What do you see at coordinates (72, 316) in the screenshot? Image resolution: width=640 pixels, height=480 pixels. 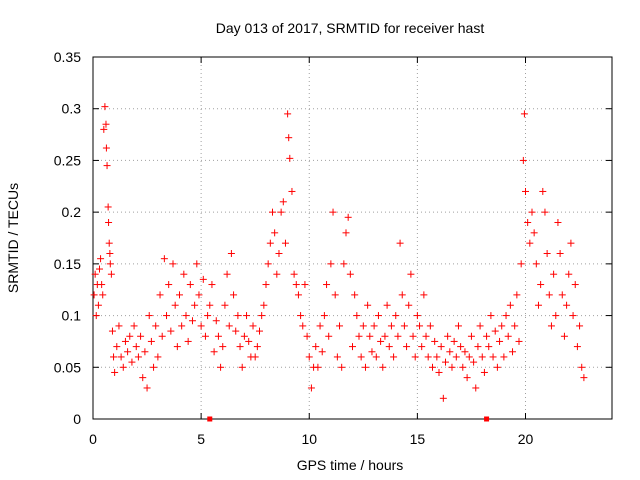 I see `y-tick-label: 0.1` at bounding box center [72, 316].